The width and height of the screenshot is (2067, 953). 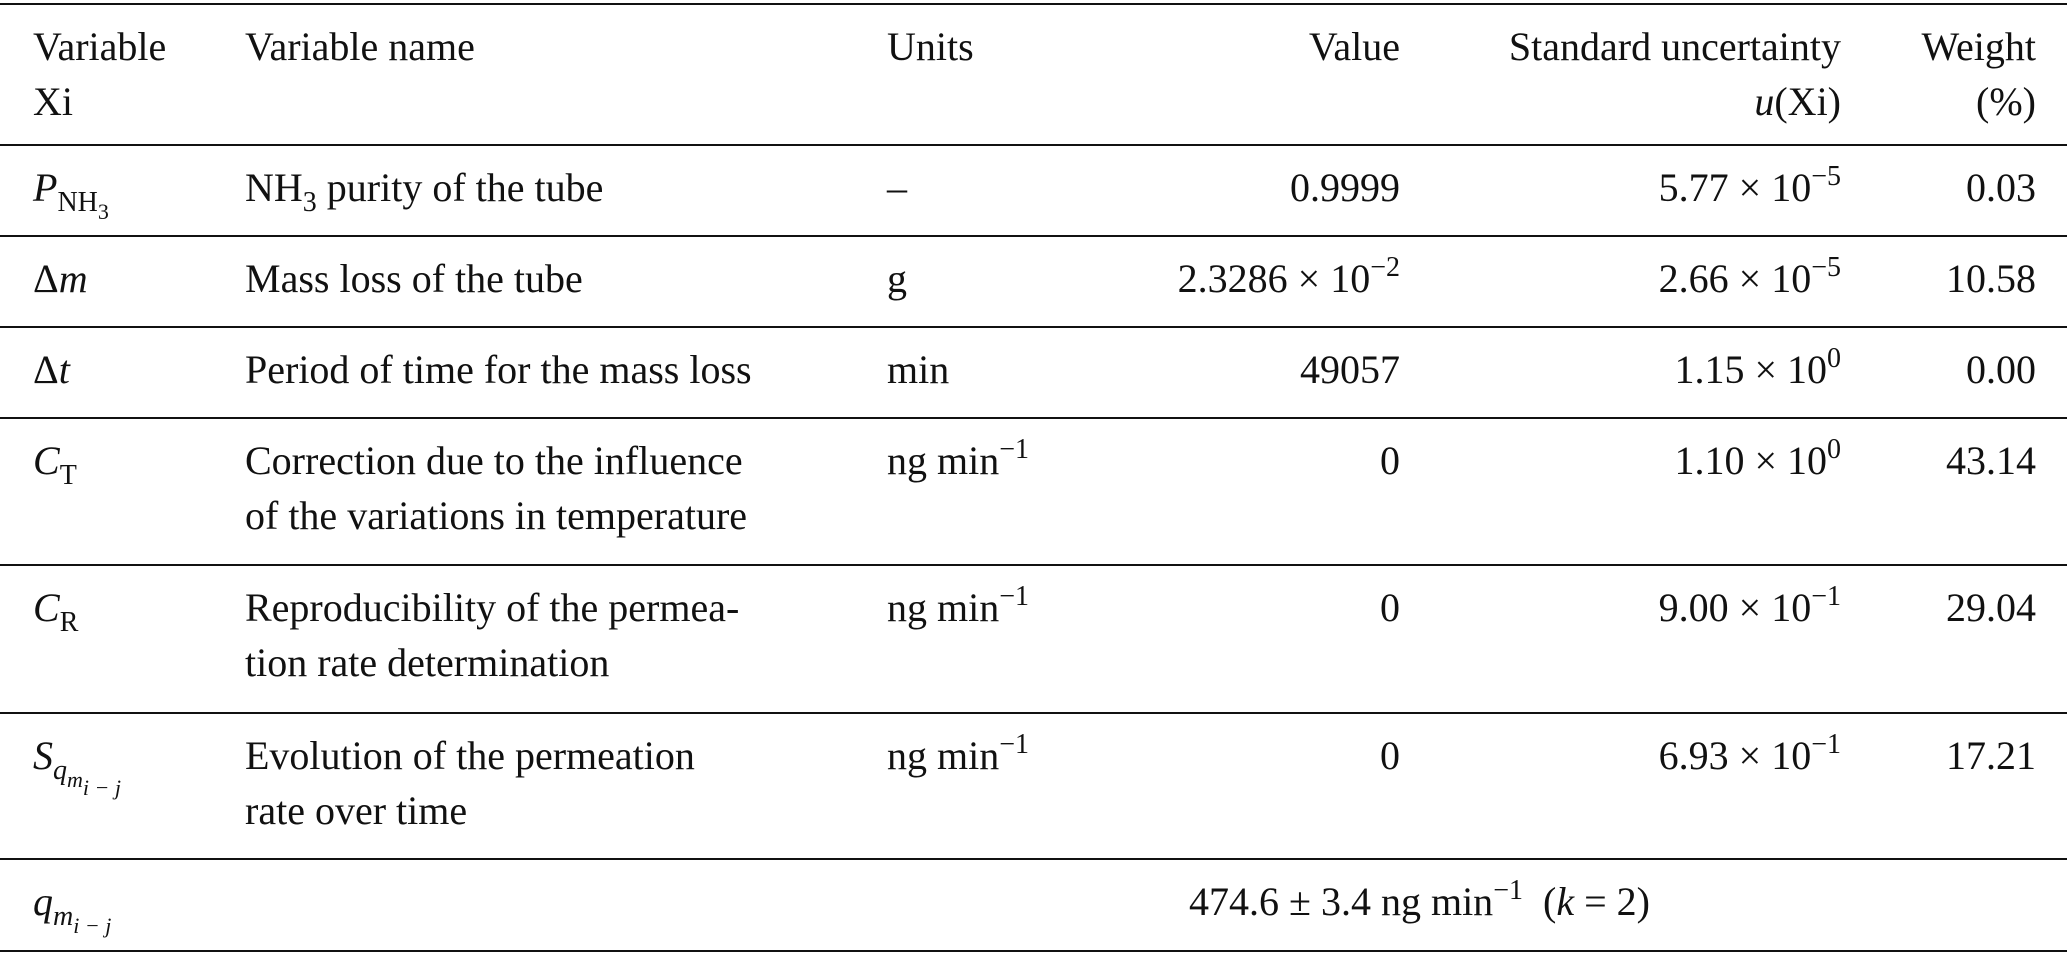 I want to click on text: Correction due to the influence, so click(x=494, y=460).